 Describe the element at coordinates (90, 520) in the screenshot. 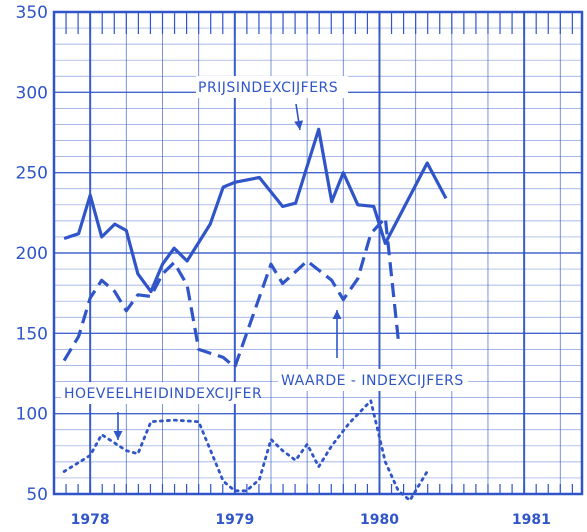

I see `x-tick-label: 1978` at that location.